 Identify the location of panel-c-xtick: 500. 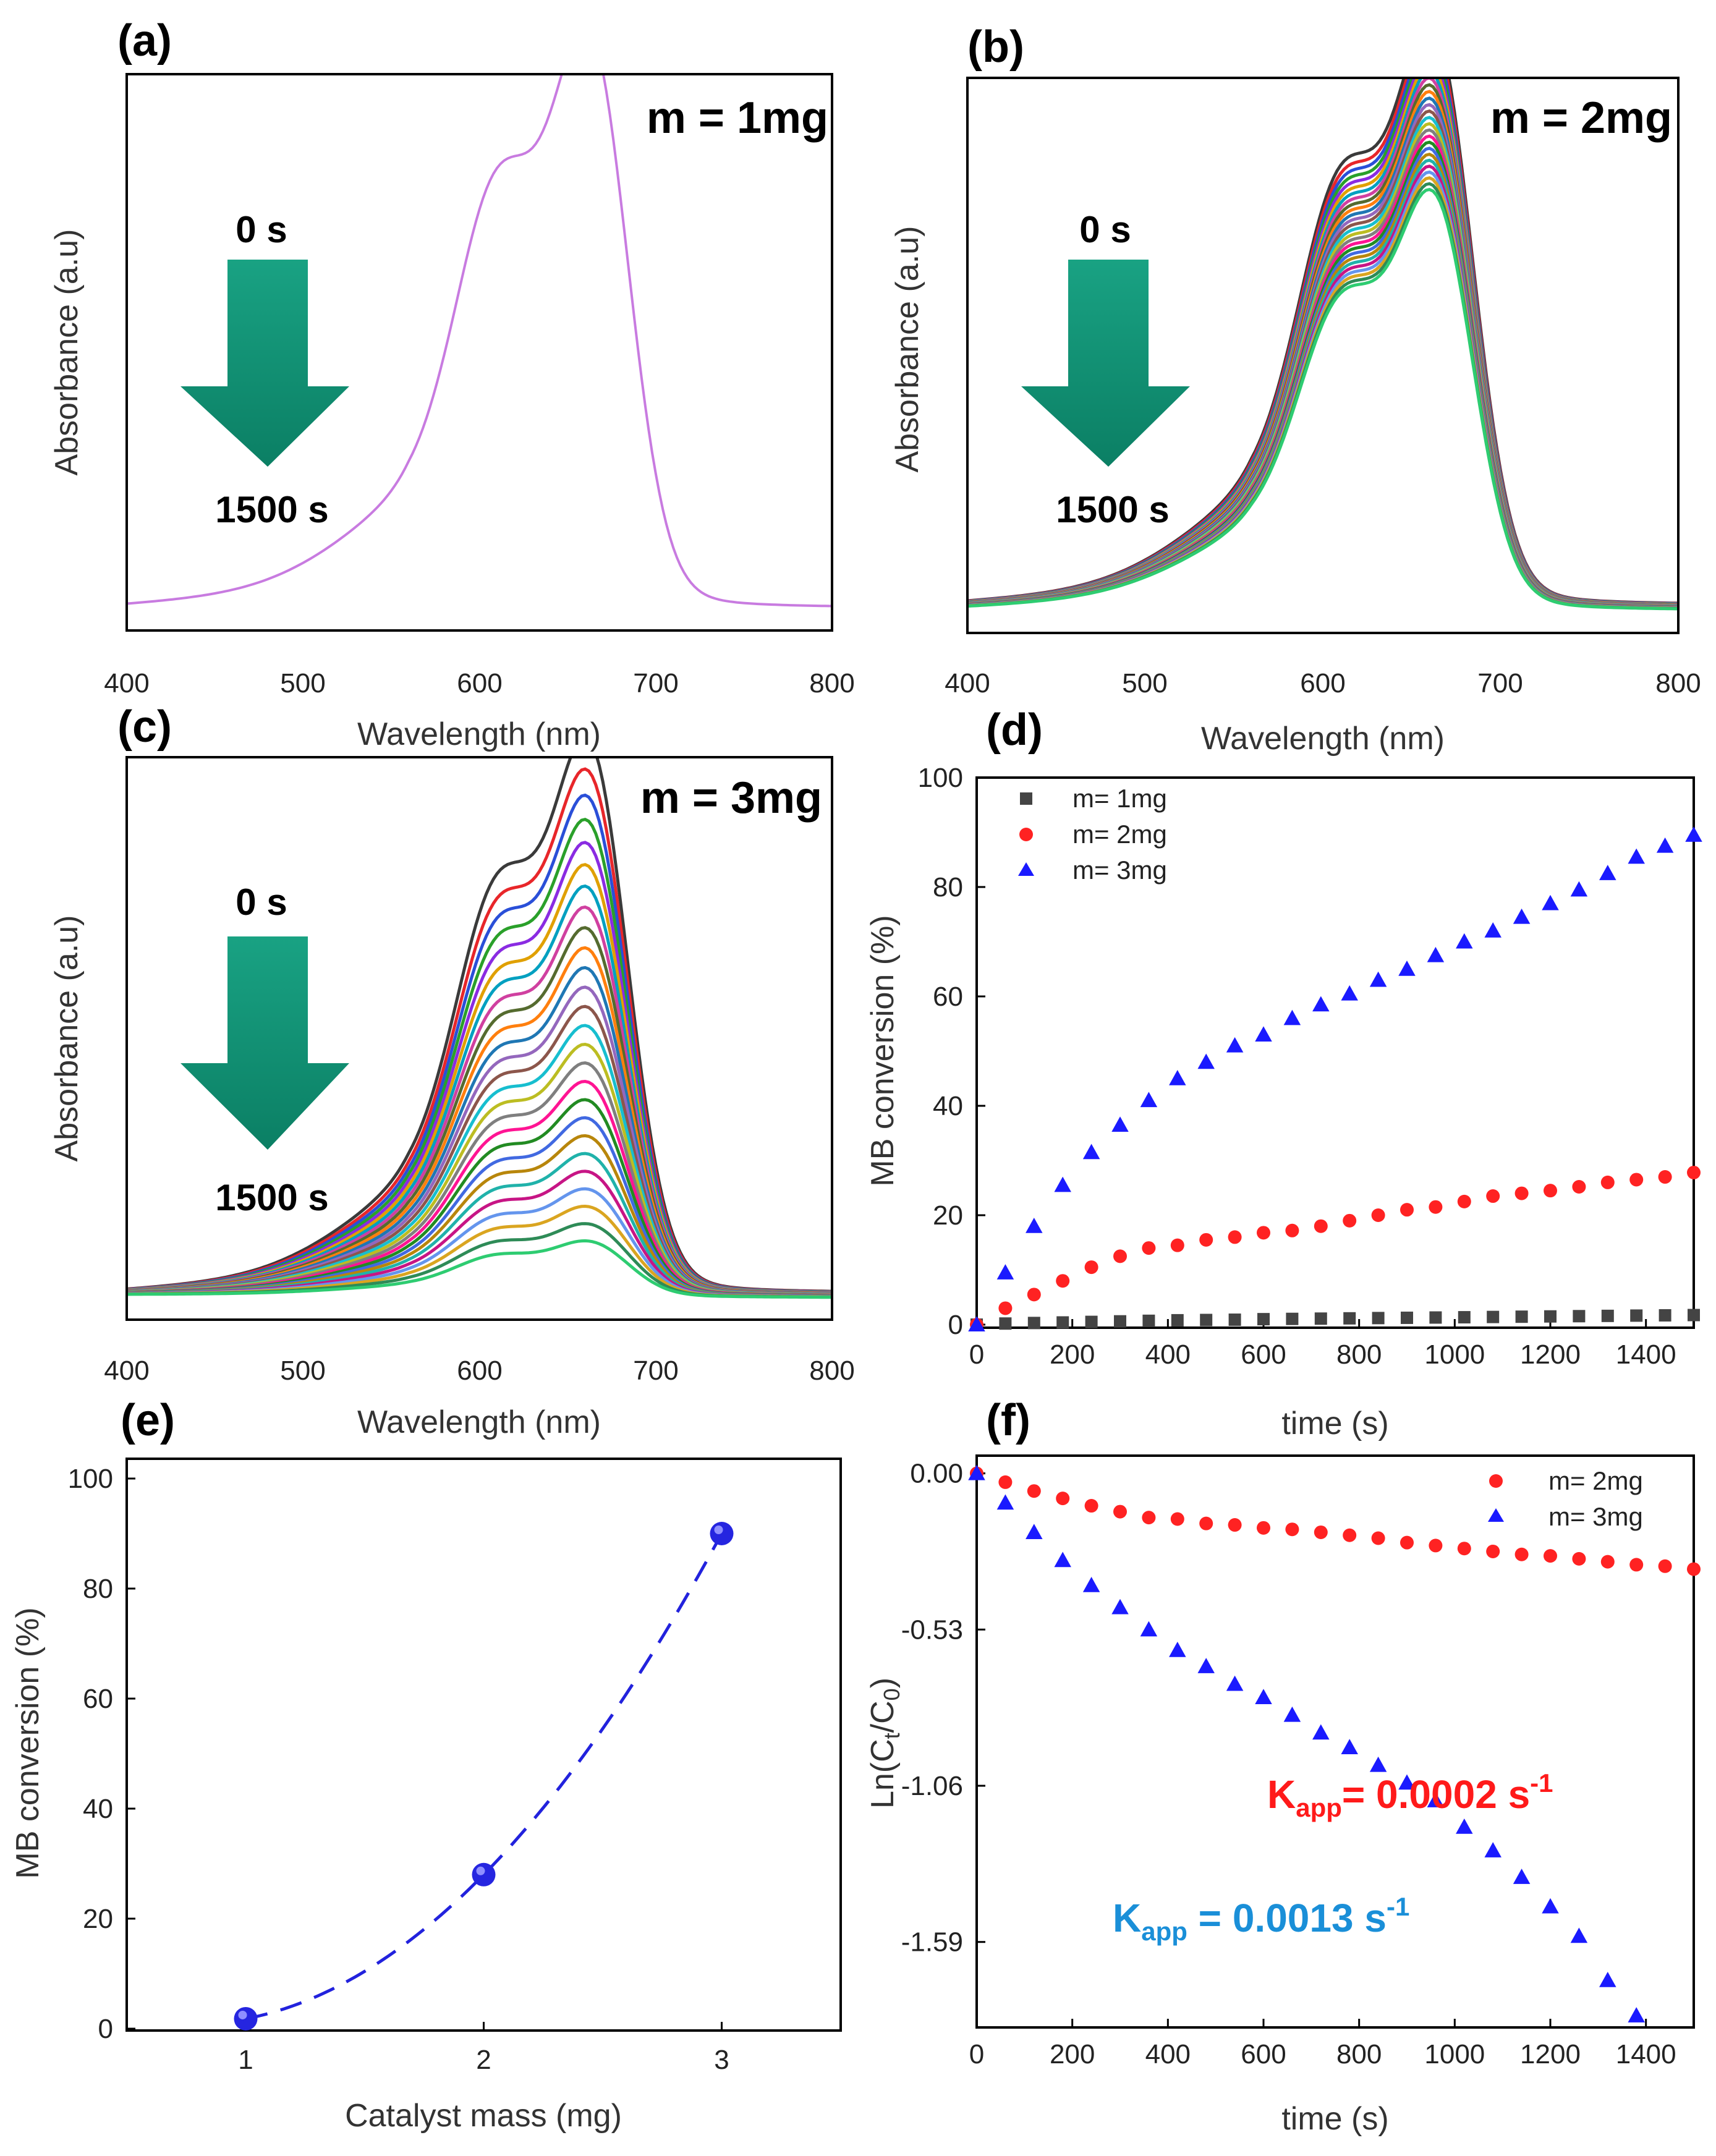
(302, 1371).